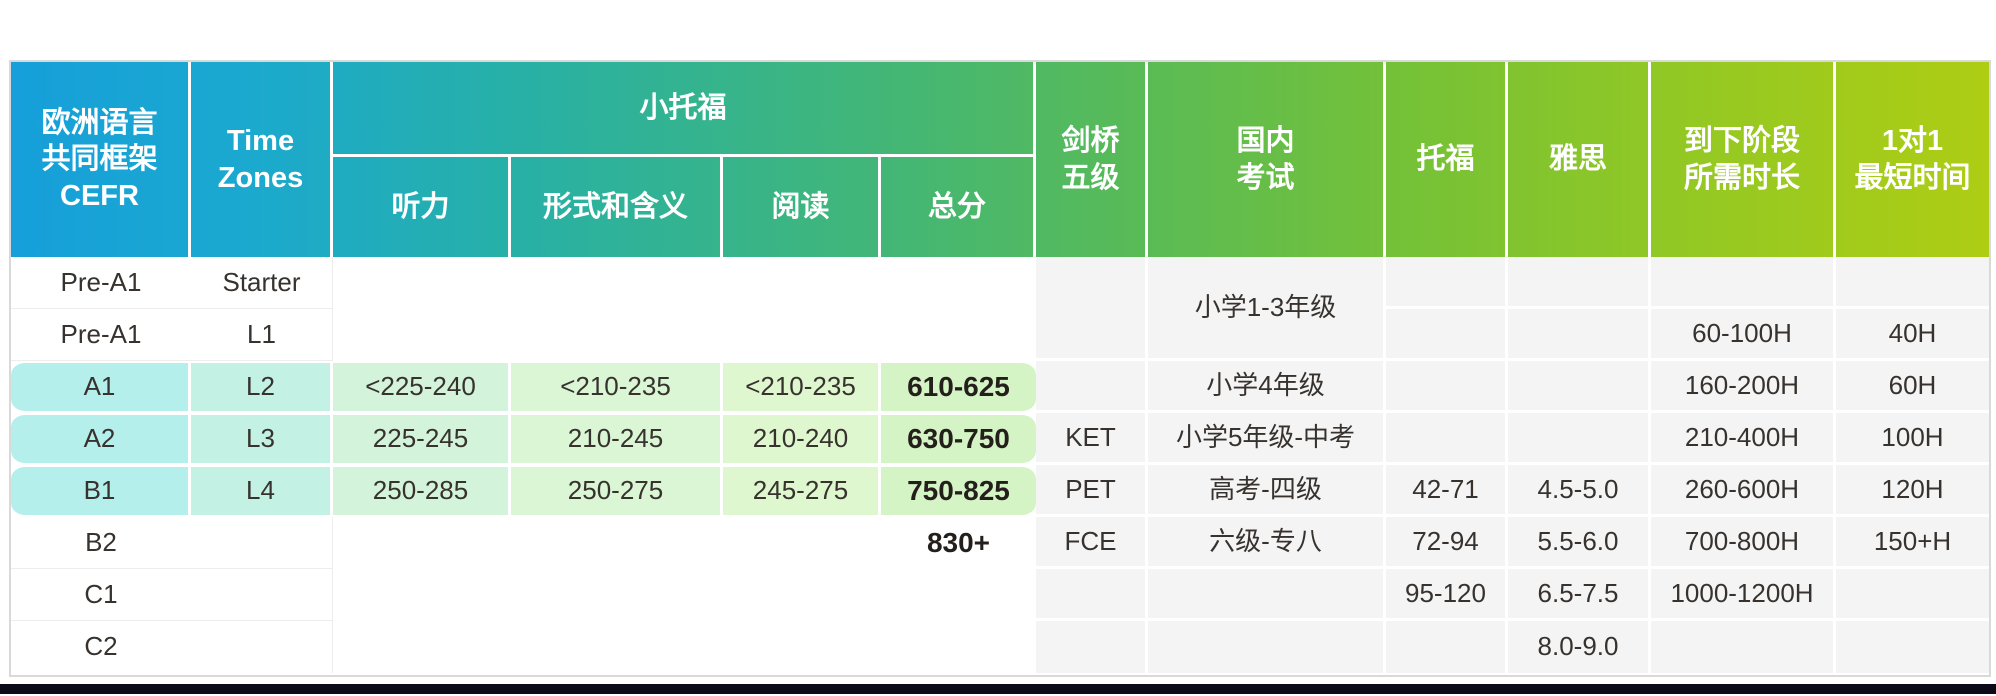 This screenshot has height=696, width=1996. I want to click on cell-toefl: 95-120, so click(1447, 595).